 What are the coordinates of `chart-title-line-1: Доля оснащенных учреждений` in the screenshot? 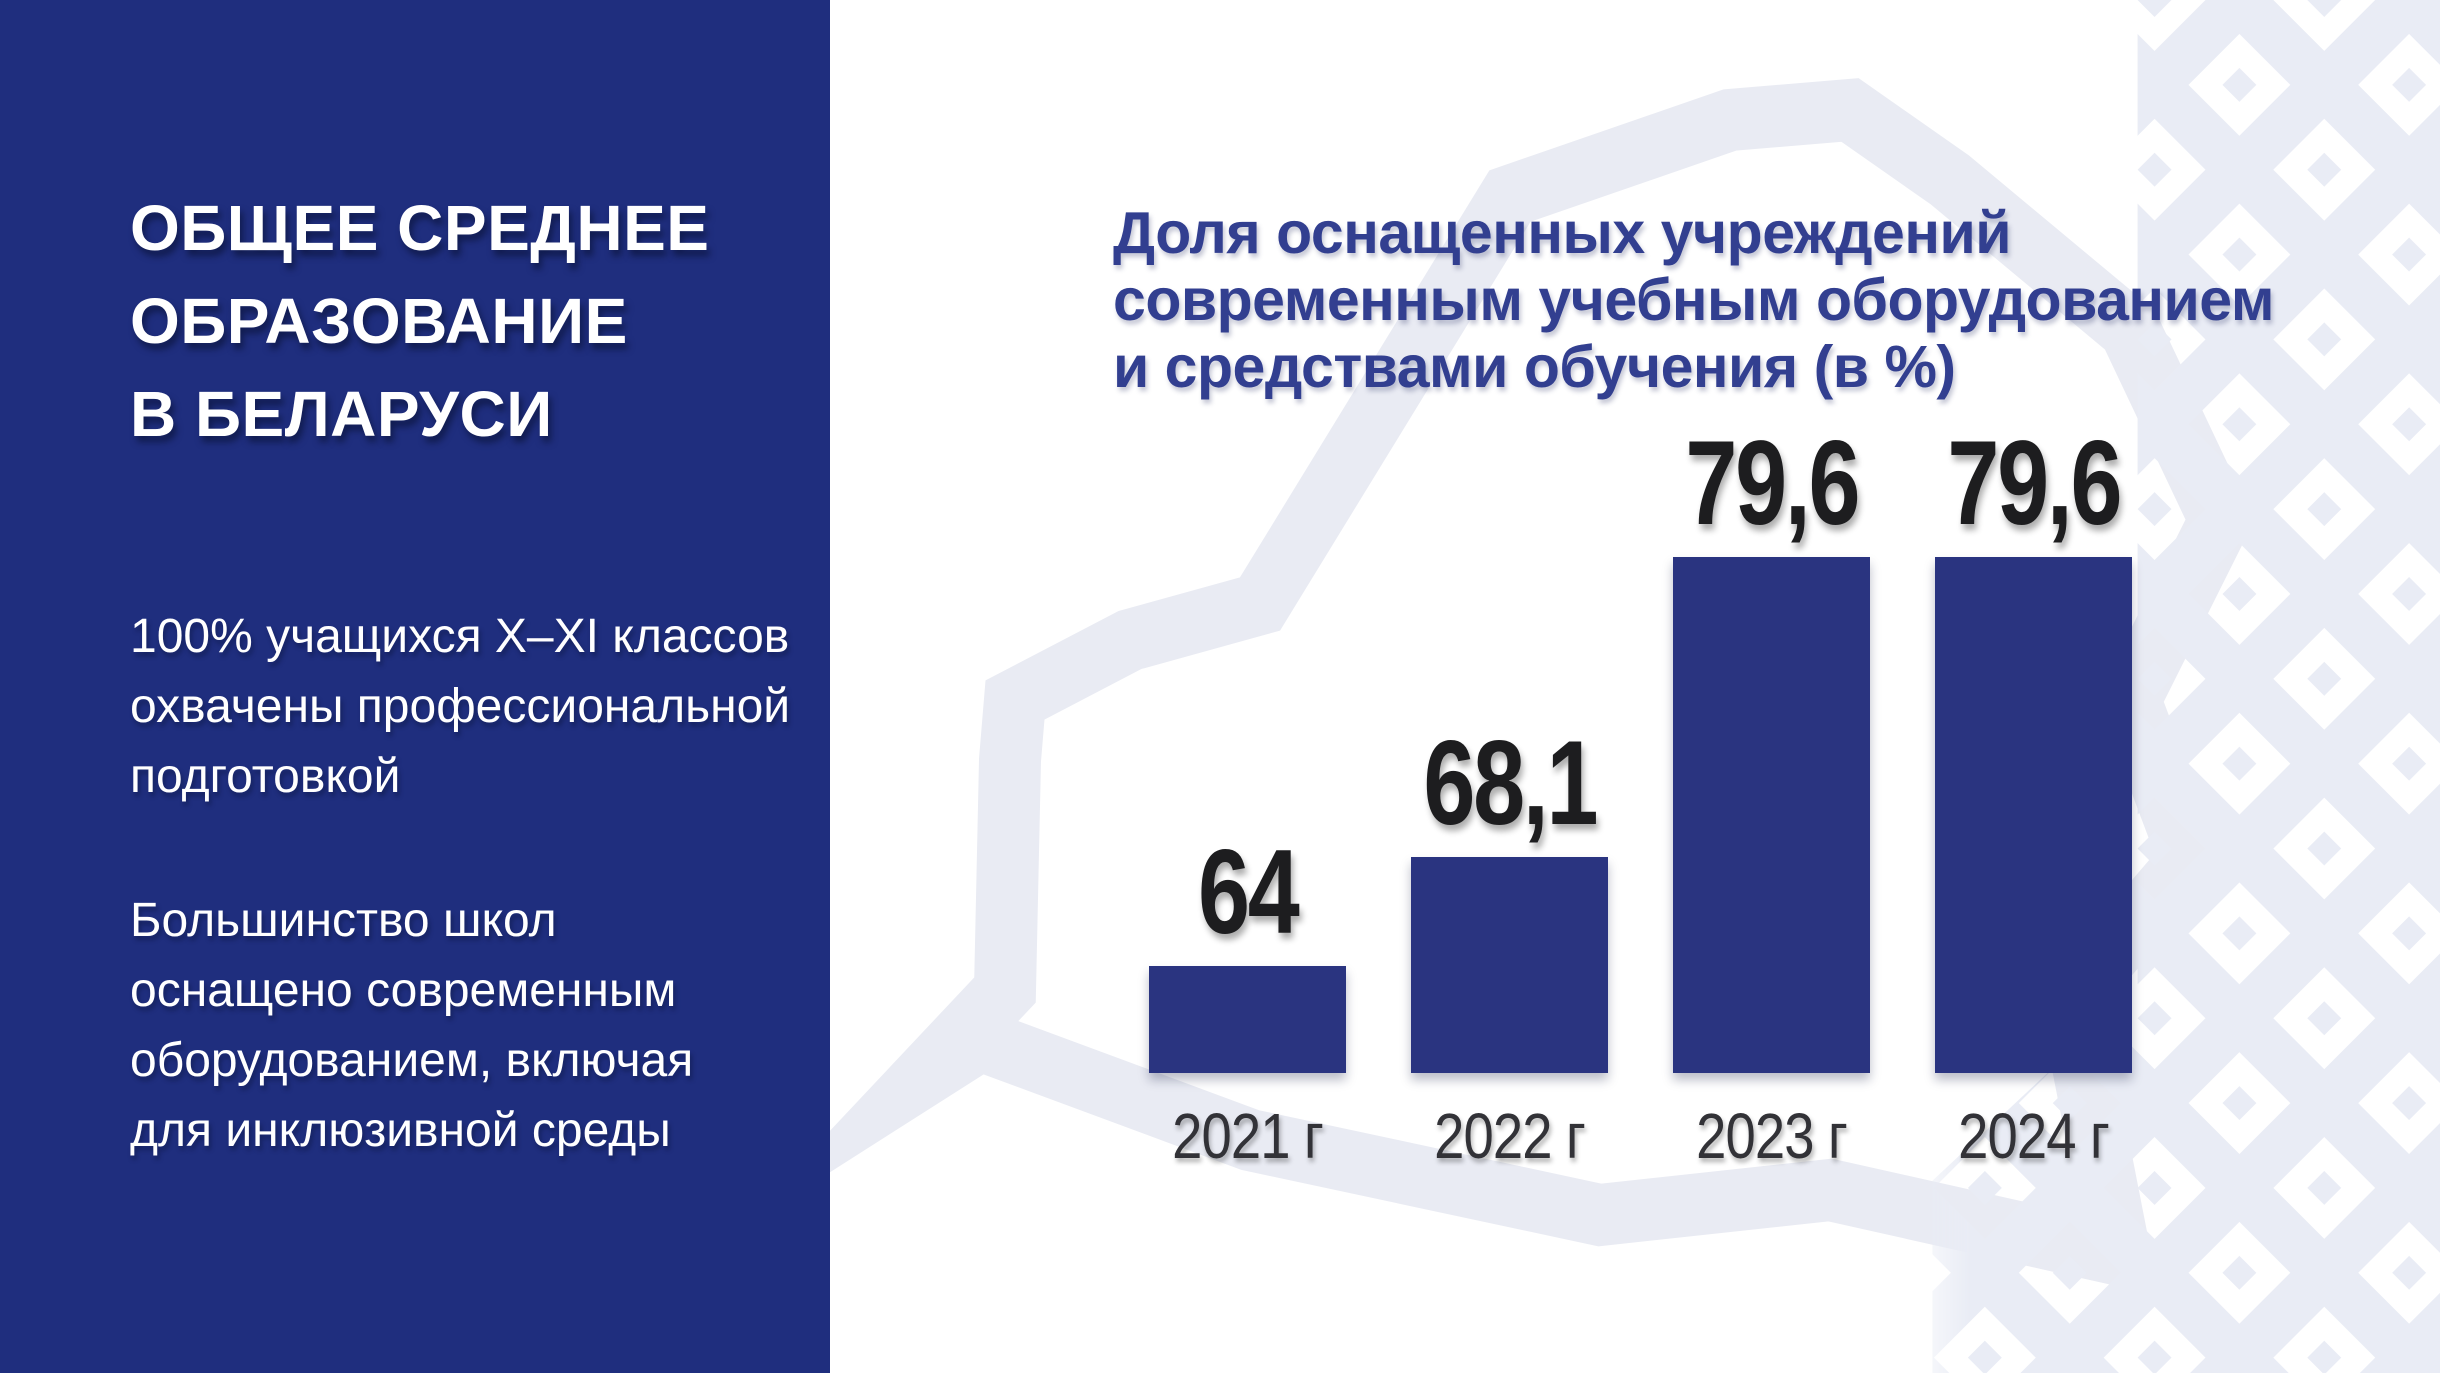 It's located at (1562, 233).